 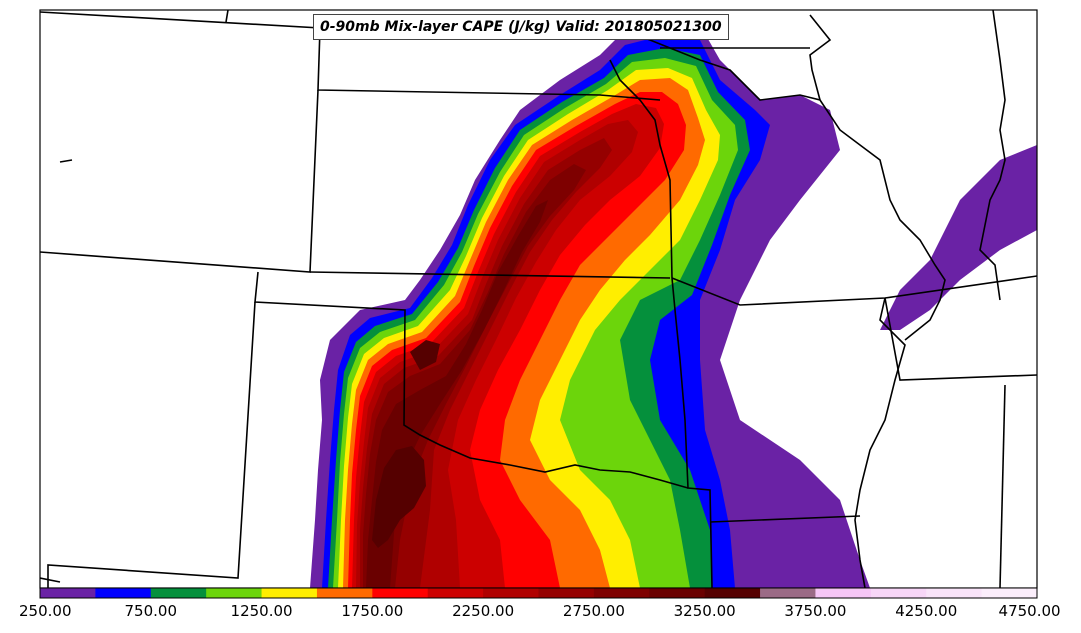 What do you see at coordinates (926, 611) in the screenshot?
I see `colorbar-tick-label: 4250.00` at bounding box center [926, 611].